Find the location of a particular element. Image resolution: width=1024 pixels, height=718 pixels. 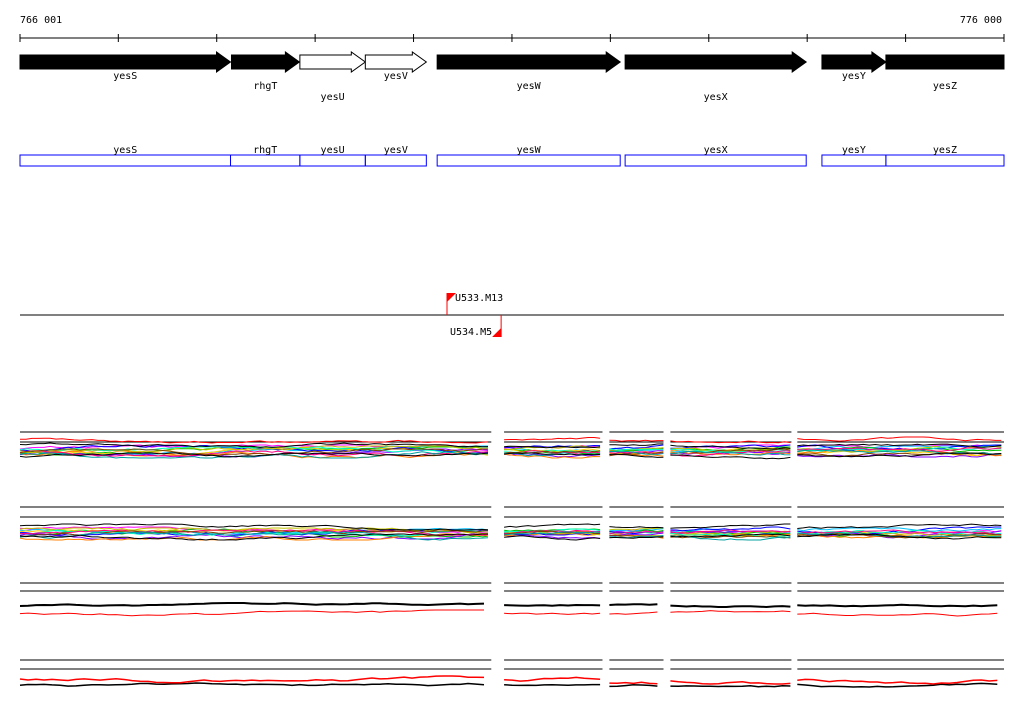

annotation-box-label: yesX is located at coordinates (716, 150).